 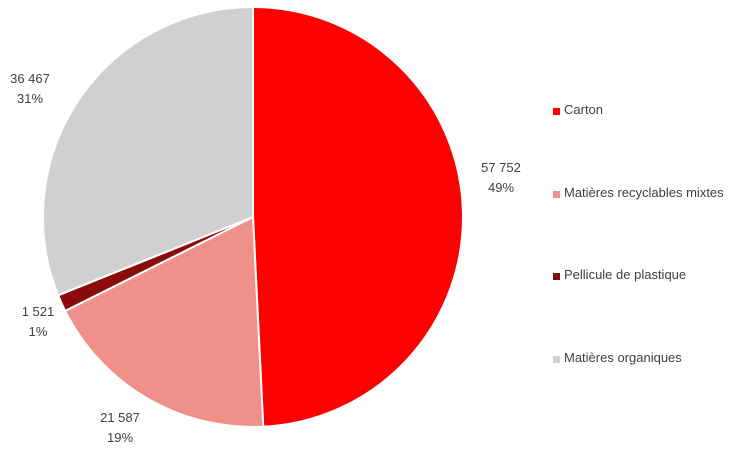 What do you see at coordinates (648, 141) in the screenshot?
I see `legend-item-carton: Carton` at bounding box center [648, 141].